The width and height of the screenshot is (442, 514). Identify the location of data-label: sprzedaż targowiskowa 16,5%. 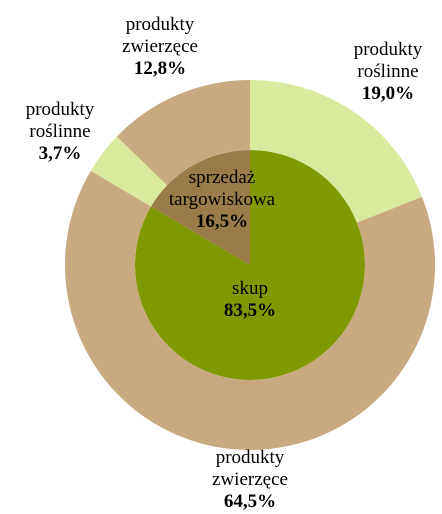
(222, 200).